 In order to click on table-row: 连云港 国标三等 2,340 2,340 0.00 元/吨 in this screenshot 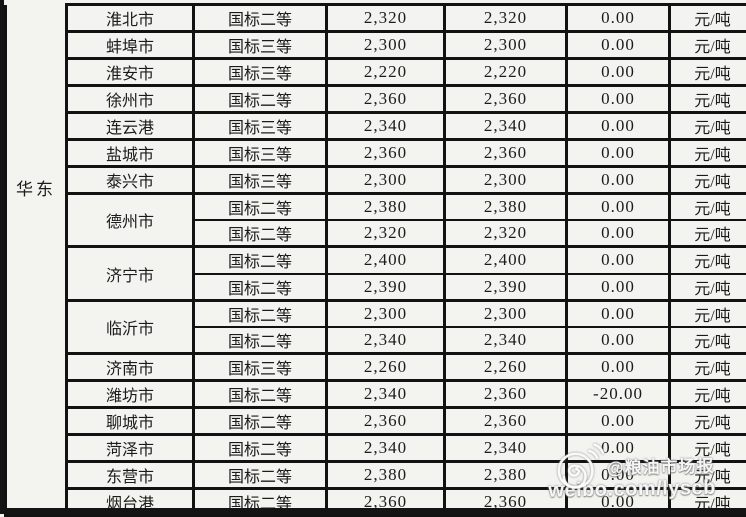, I will do `click(376, 126)`.